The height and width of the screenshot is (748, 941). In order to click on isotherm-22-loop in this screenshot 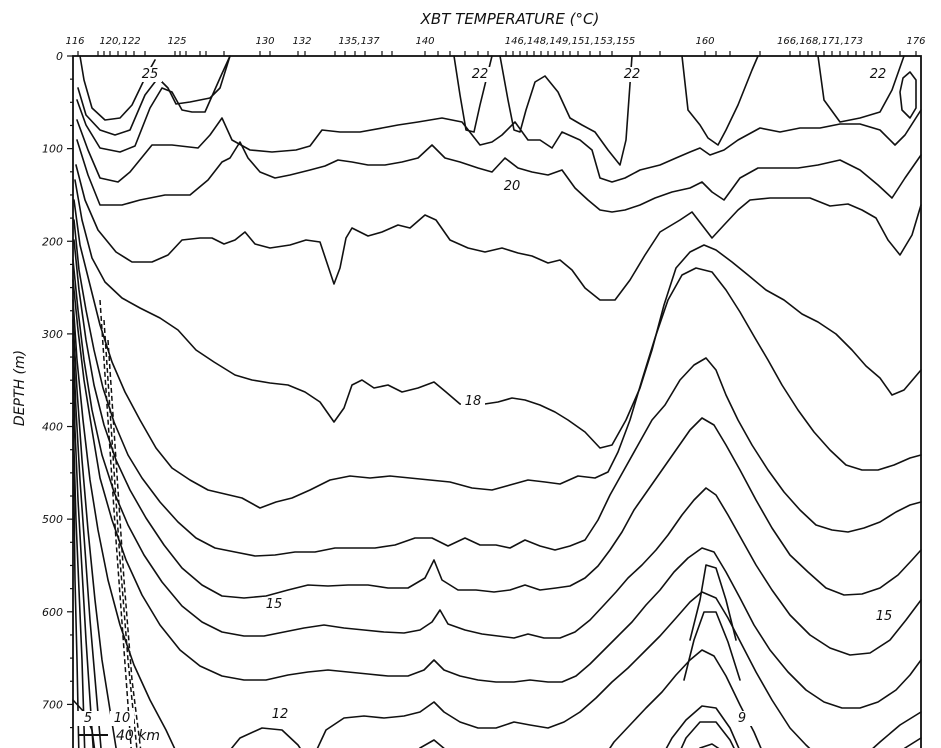, I will do `click(908, 95)`.